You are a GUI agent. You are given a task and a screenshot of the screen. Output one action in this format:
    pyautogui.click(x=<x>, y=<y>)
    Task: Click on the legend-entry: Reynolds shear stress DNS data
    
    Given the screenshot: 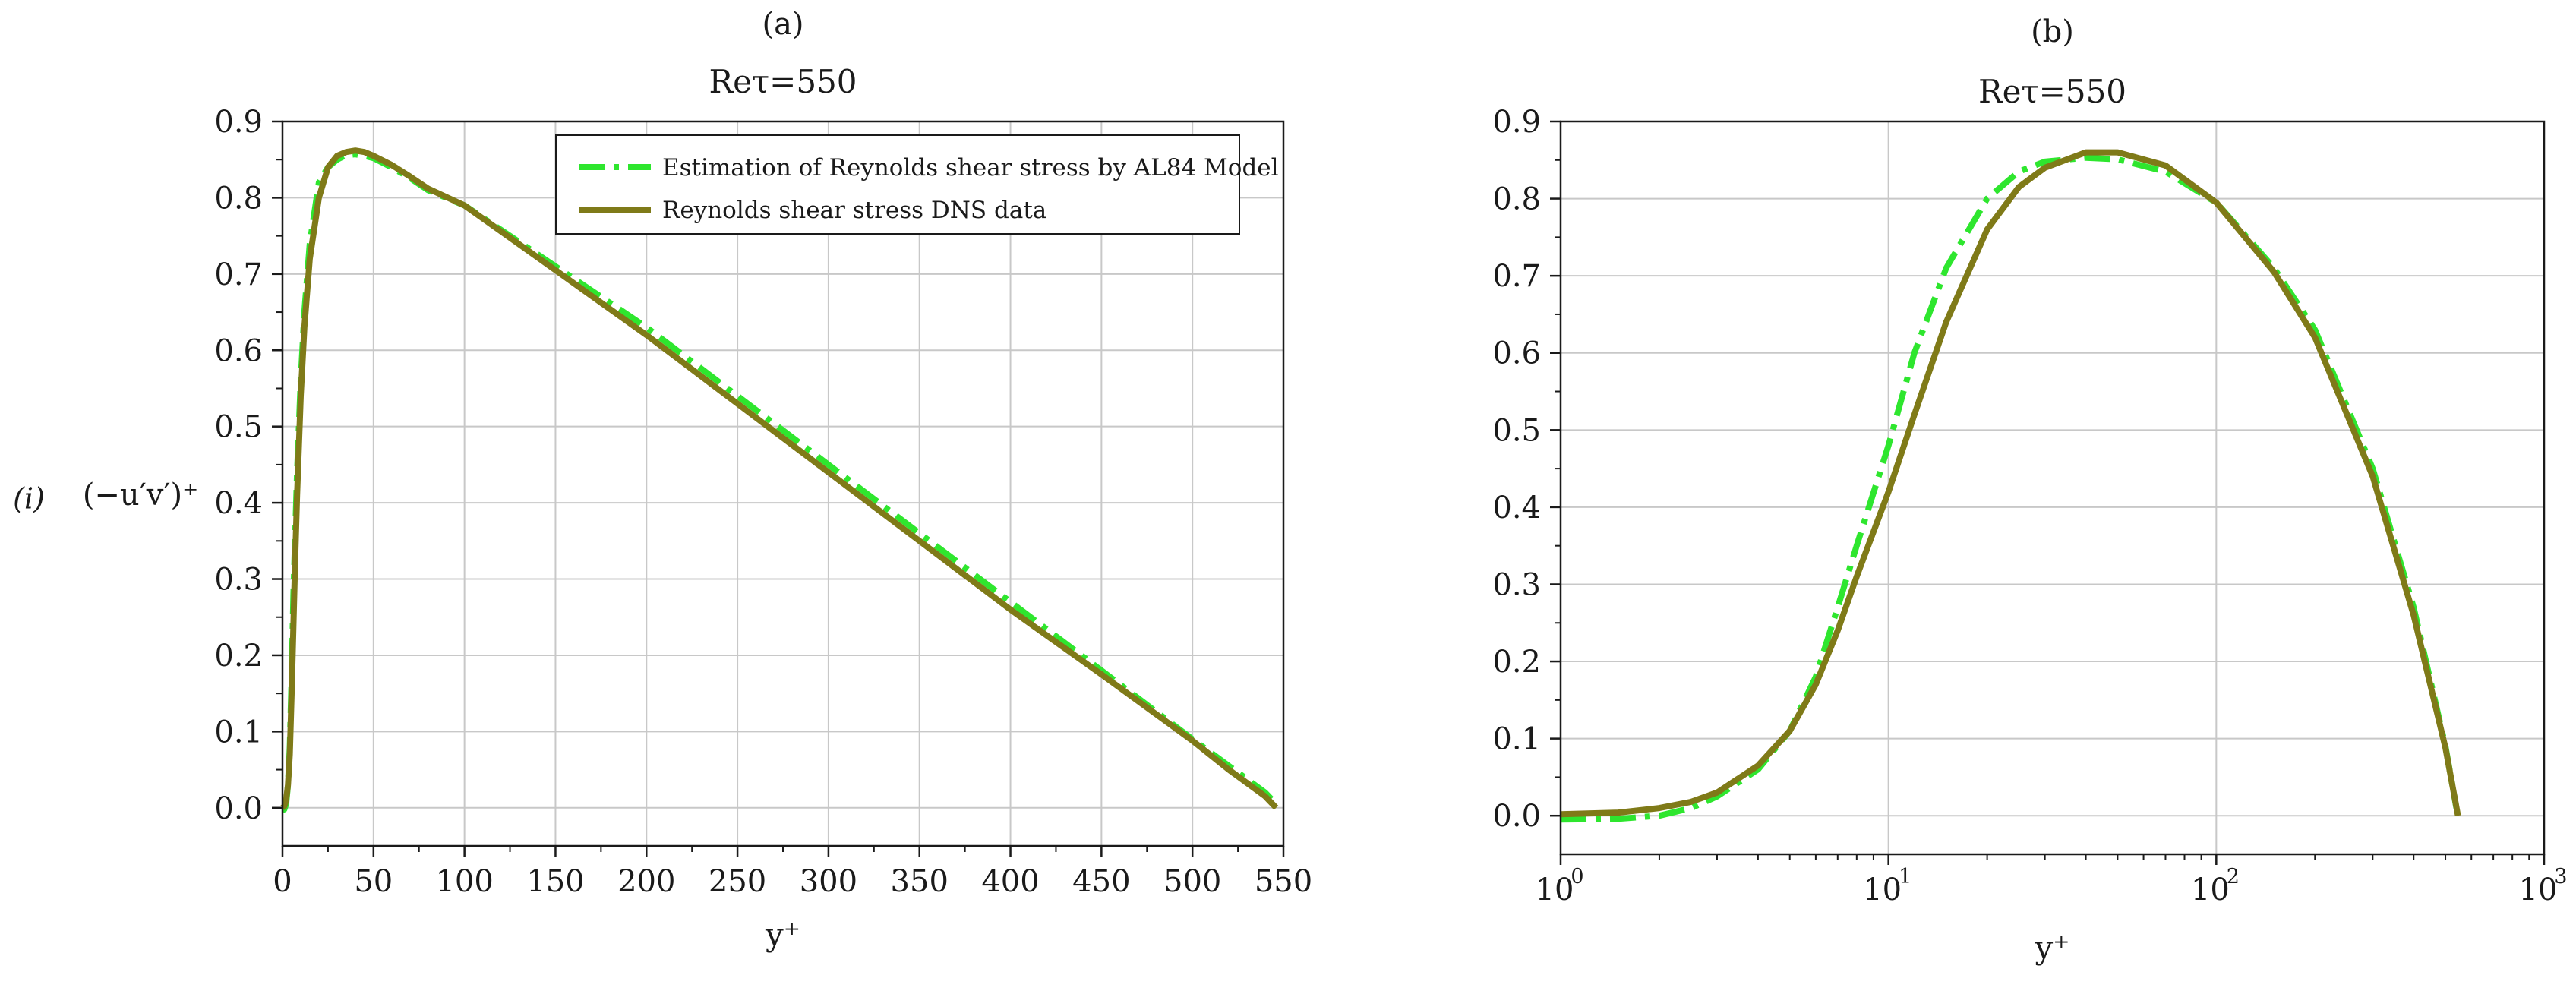 What is the action you would take?
    pyautogui.click(x=854, y=210)
    